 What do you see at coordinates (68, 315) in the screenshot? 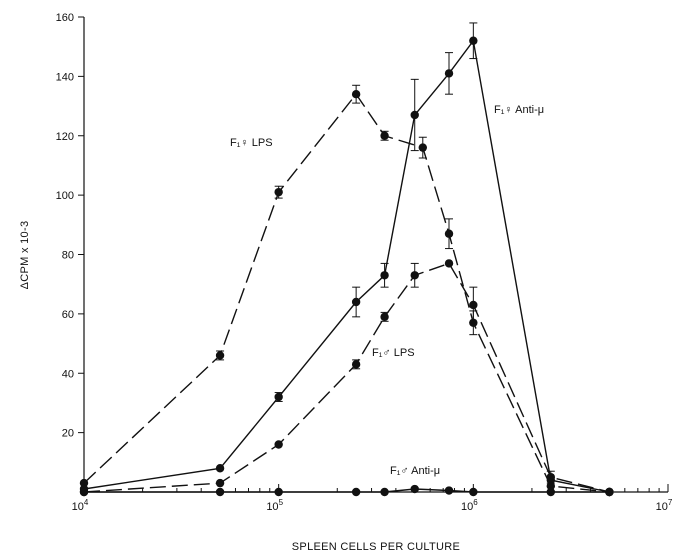
I see `y-tick-label: 60` at bounding box center [68, 315].